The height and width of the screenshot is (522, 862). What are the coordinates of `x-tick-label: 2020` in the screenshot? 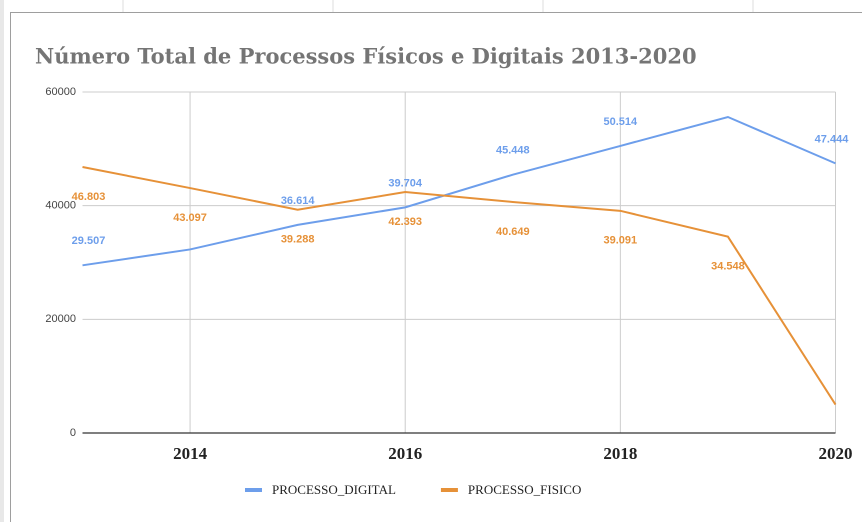 It's located at (836, 453).